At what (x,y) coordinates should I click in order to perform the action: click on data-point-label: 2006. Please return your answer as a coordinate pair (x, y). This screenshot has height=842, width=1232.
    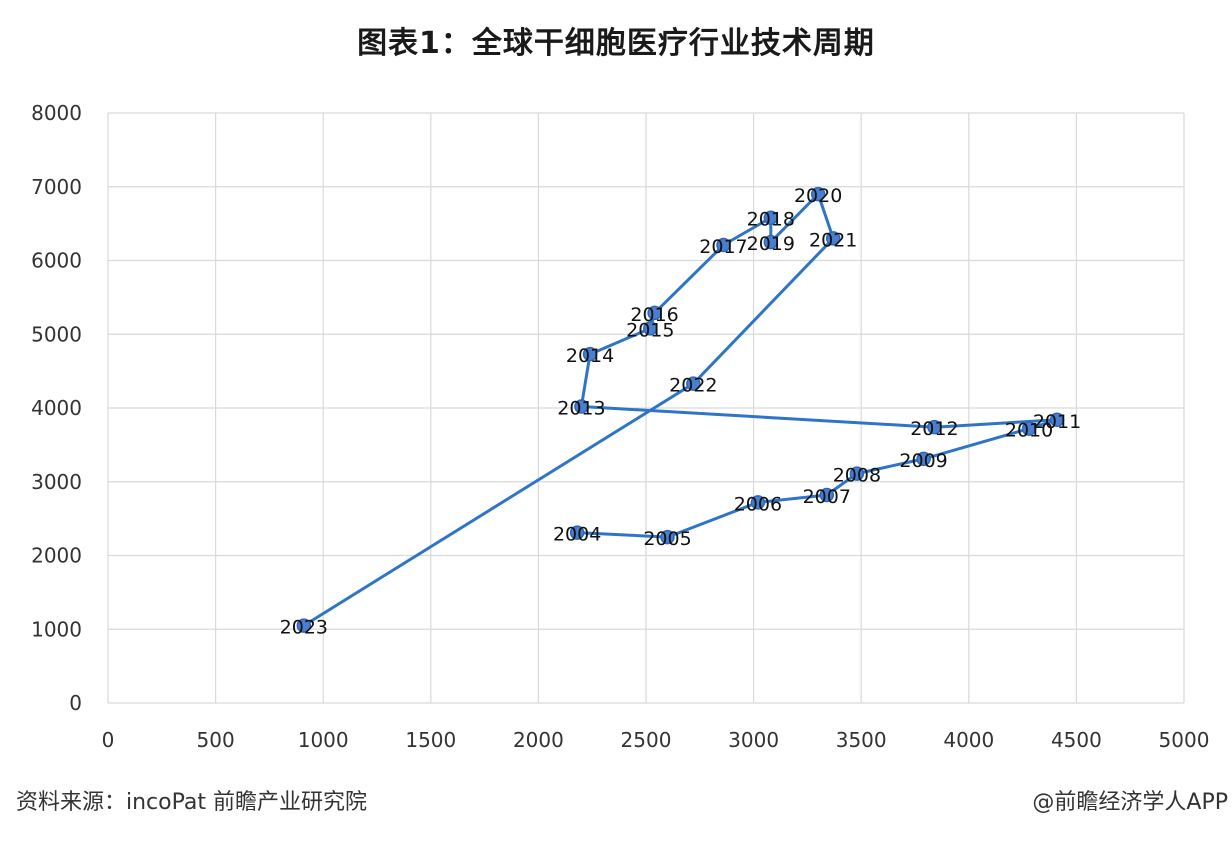
    Looking at the image, I should click on (758, 504).